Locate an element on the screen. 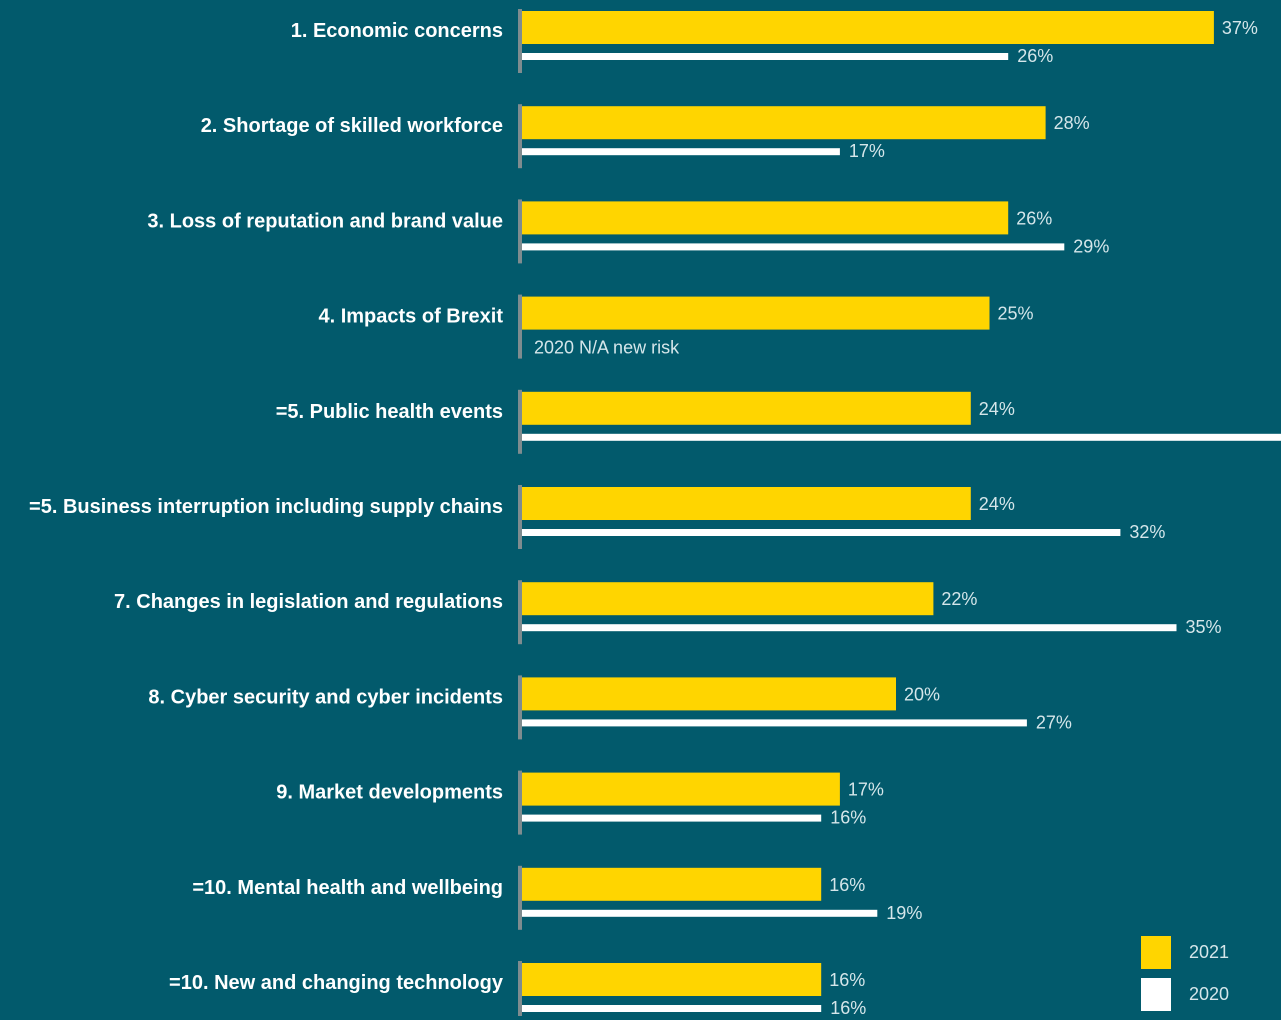 This screenshot has height=1020, width=1281. value-label-2020: 35% is located at coordinates (1204, 627).